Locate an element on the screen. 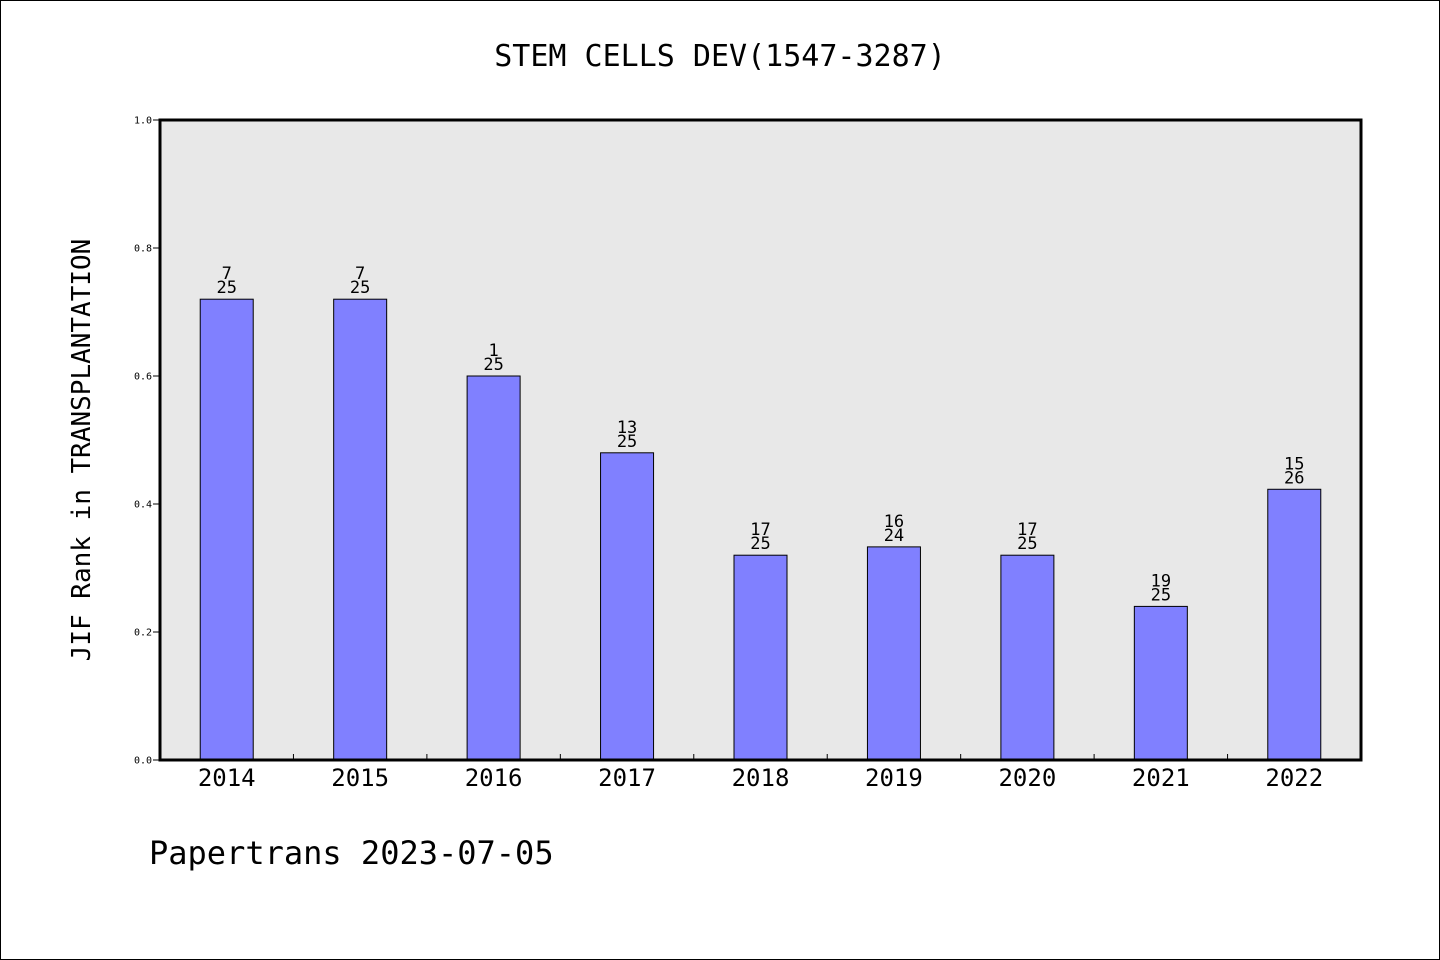 The image size is (1440, 960). y-tick-label: 0.2 is located at coordinates (143, 633).